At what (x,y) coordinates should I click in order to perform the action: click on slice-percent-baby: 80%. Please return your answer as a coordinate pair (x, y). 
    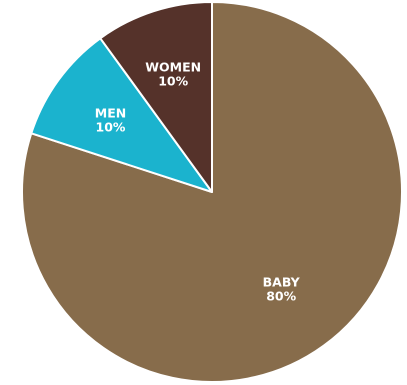
    Looking at the image, I should click on (281, 295).